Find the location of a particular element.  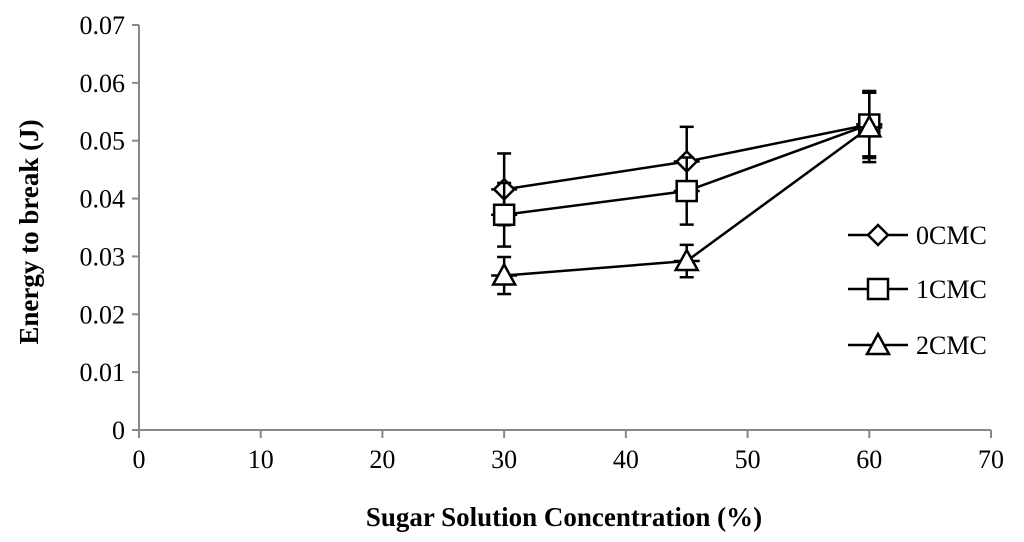

x-tick-label: 30 is located at coordinates (504, 459).